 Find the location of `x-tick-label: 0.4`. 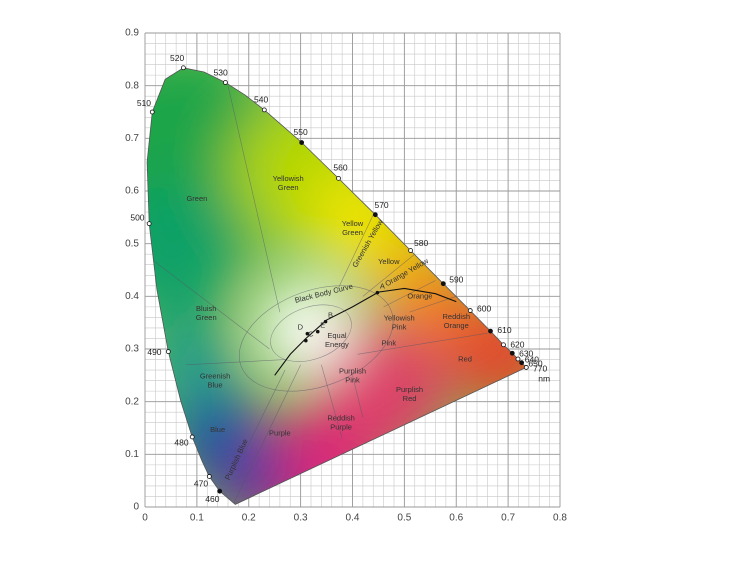

x-tick-label: 0.4 is located at coordinates (353, 518).